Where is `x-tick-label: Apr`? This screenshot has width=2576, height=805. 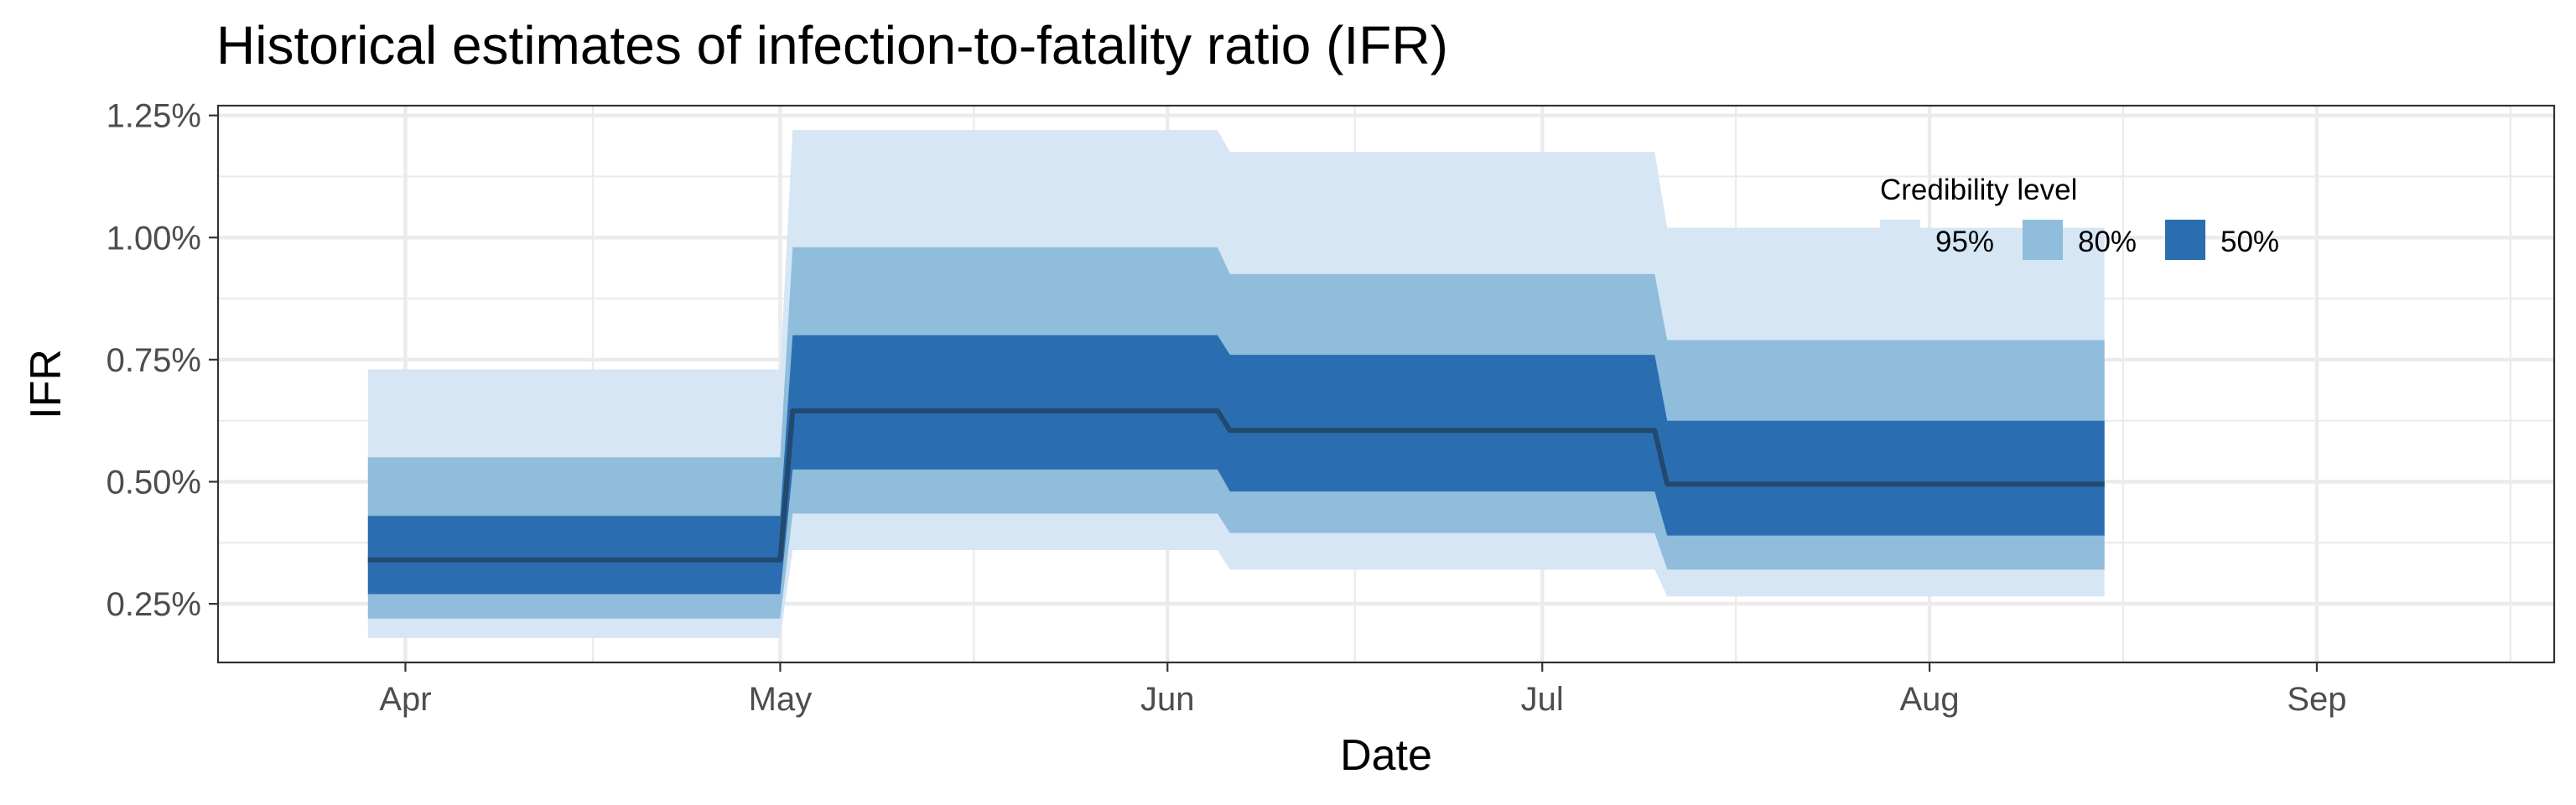
x-tick-label: Apr is located at coordinates (405, 699).